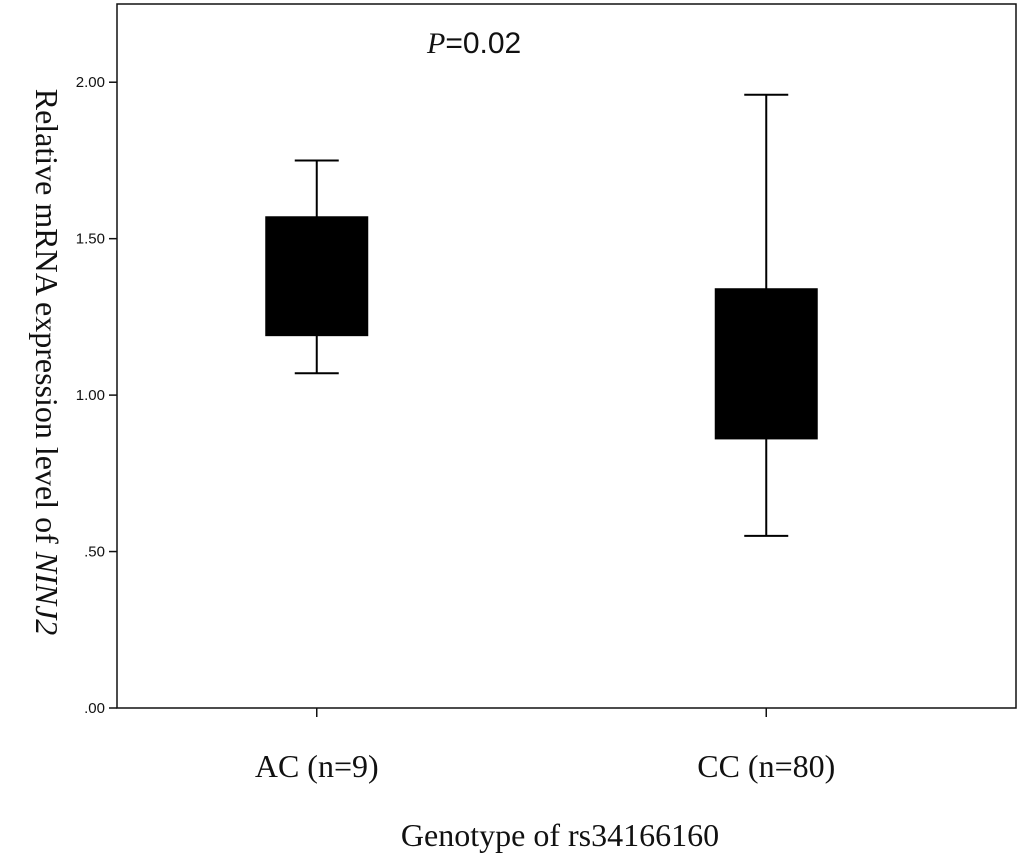  Describe the element at coordinates (545, 746) in the screenshot. I see `x-axis: AC (n=9) CC (n=80)` at that location.